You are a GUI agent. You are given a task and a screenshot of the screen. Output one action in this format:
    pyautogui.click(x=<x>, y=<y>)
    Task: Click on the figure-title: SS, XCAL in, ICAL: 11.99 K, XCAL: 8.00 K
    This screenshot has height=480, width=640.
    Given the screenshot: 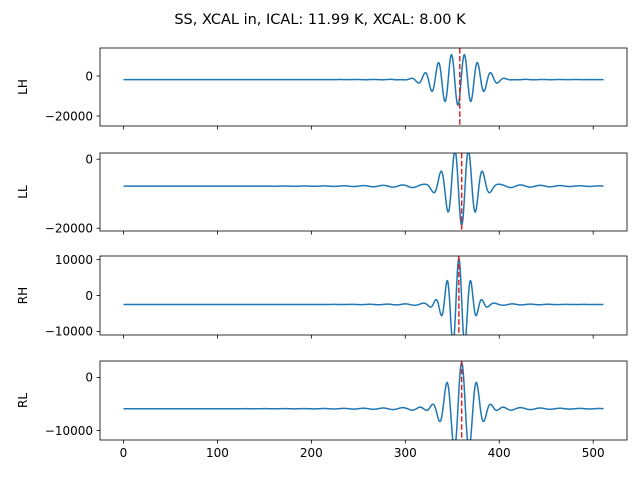 What is the action you would take?
    pyautogui.click(x=320, y=20)
    